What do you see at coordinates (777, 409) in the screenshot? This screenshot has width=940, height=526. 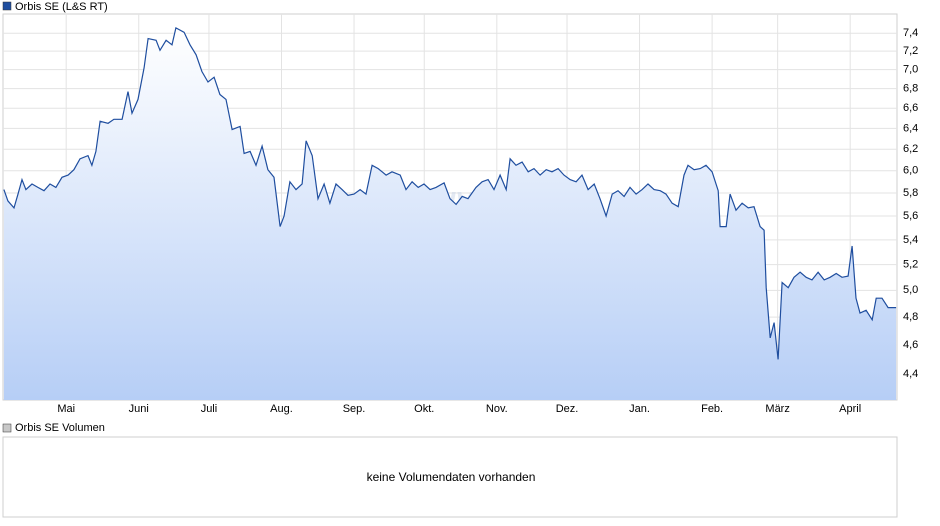 I see `x-tick-label: März` at bounding box center [777, 409].